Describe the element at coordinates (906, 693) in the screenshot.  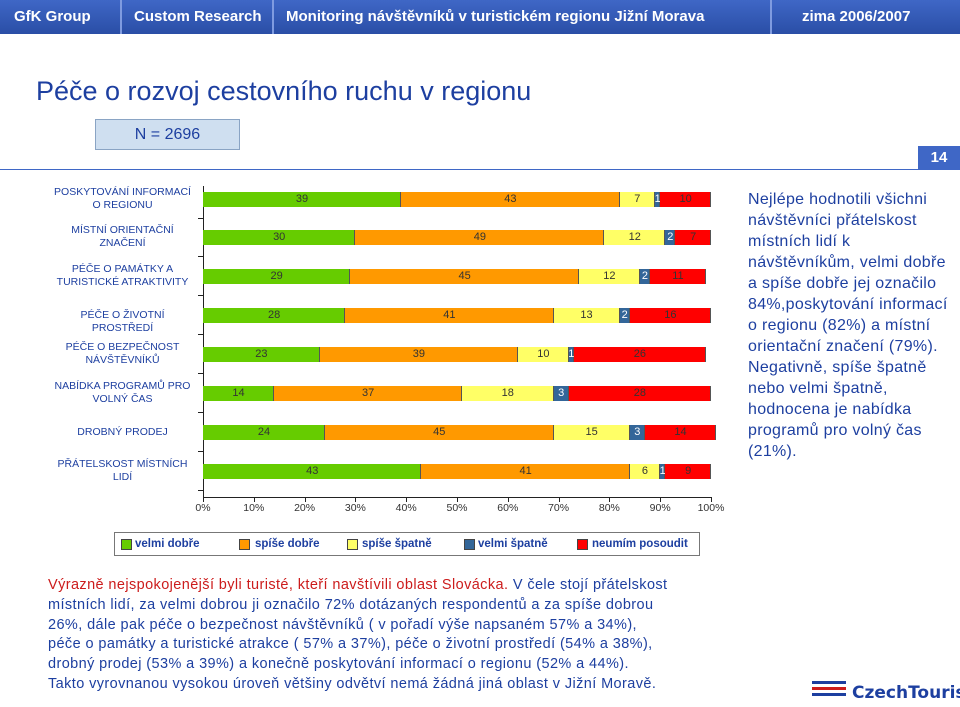
I see `logo-text: CzechTourism` at that location.